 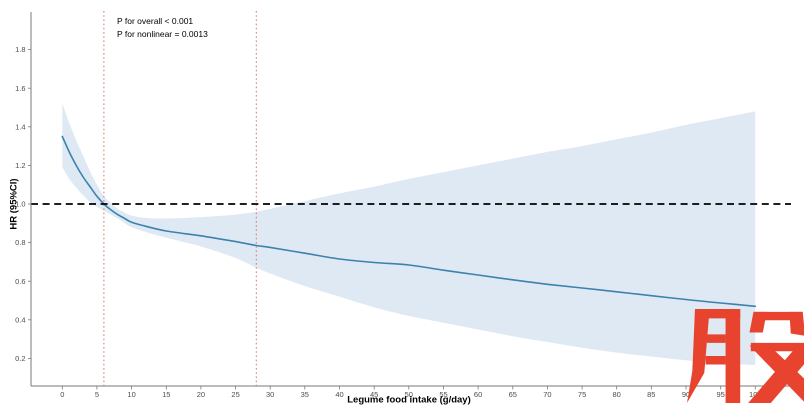 What do you see at coordinates (97, 394) in the screenshot?
I see `x-tick-label: 5` at bounding box center [97, 394].